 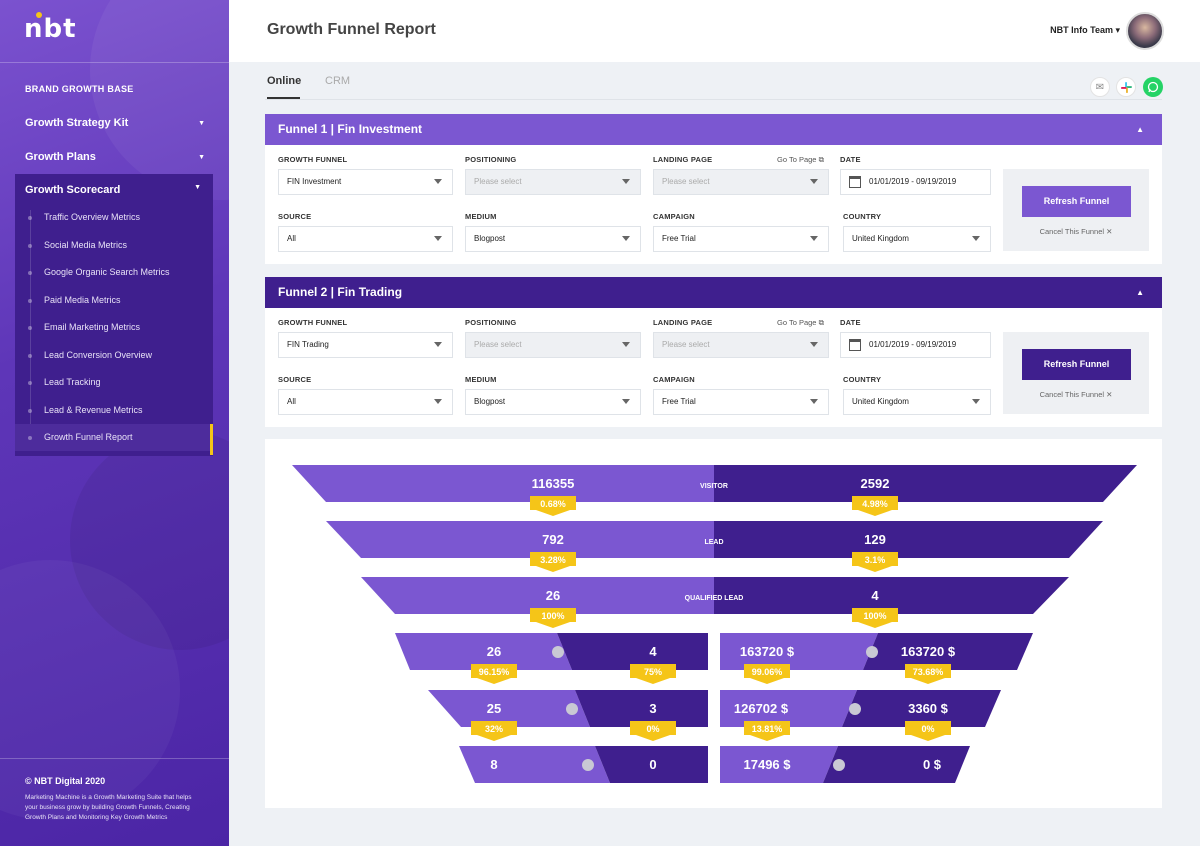 What do you see at coordinates (114, 355) in the screenshot?
I see `sidebar-item-lead-conversion-overview: Lead Conversion Overview` at bounding box center [114, 355].